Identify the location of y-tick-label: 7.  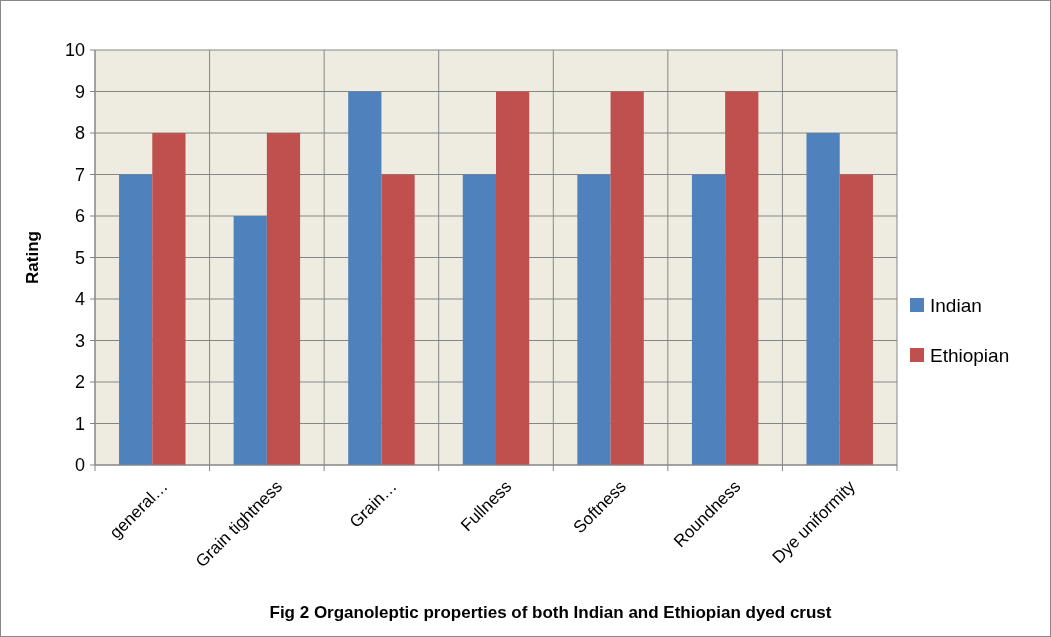
(79, 174).